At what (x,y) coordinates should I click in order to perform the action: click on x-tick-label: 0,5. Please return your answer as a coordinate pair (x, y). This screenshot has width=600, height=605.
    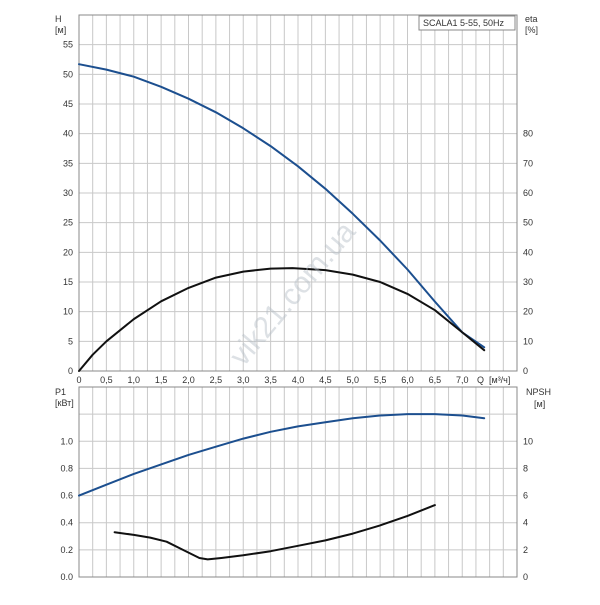
    Looking at the image, I should click on (106, 380).